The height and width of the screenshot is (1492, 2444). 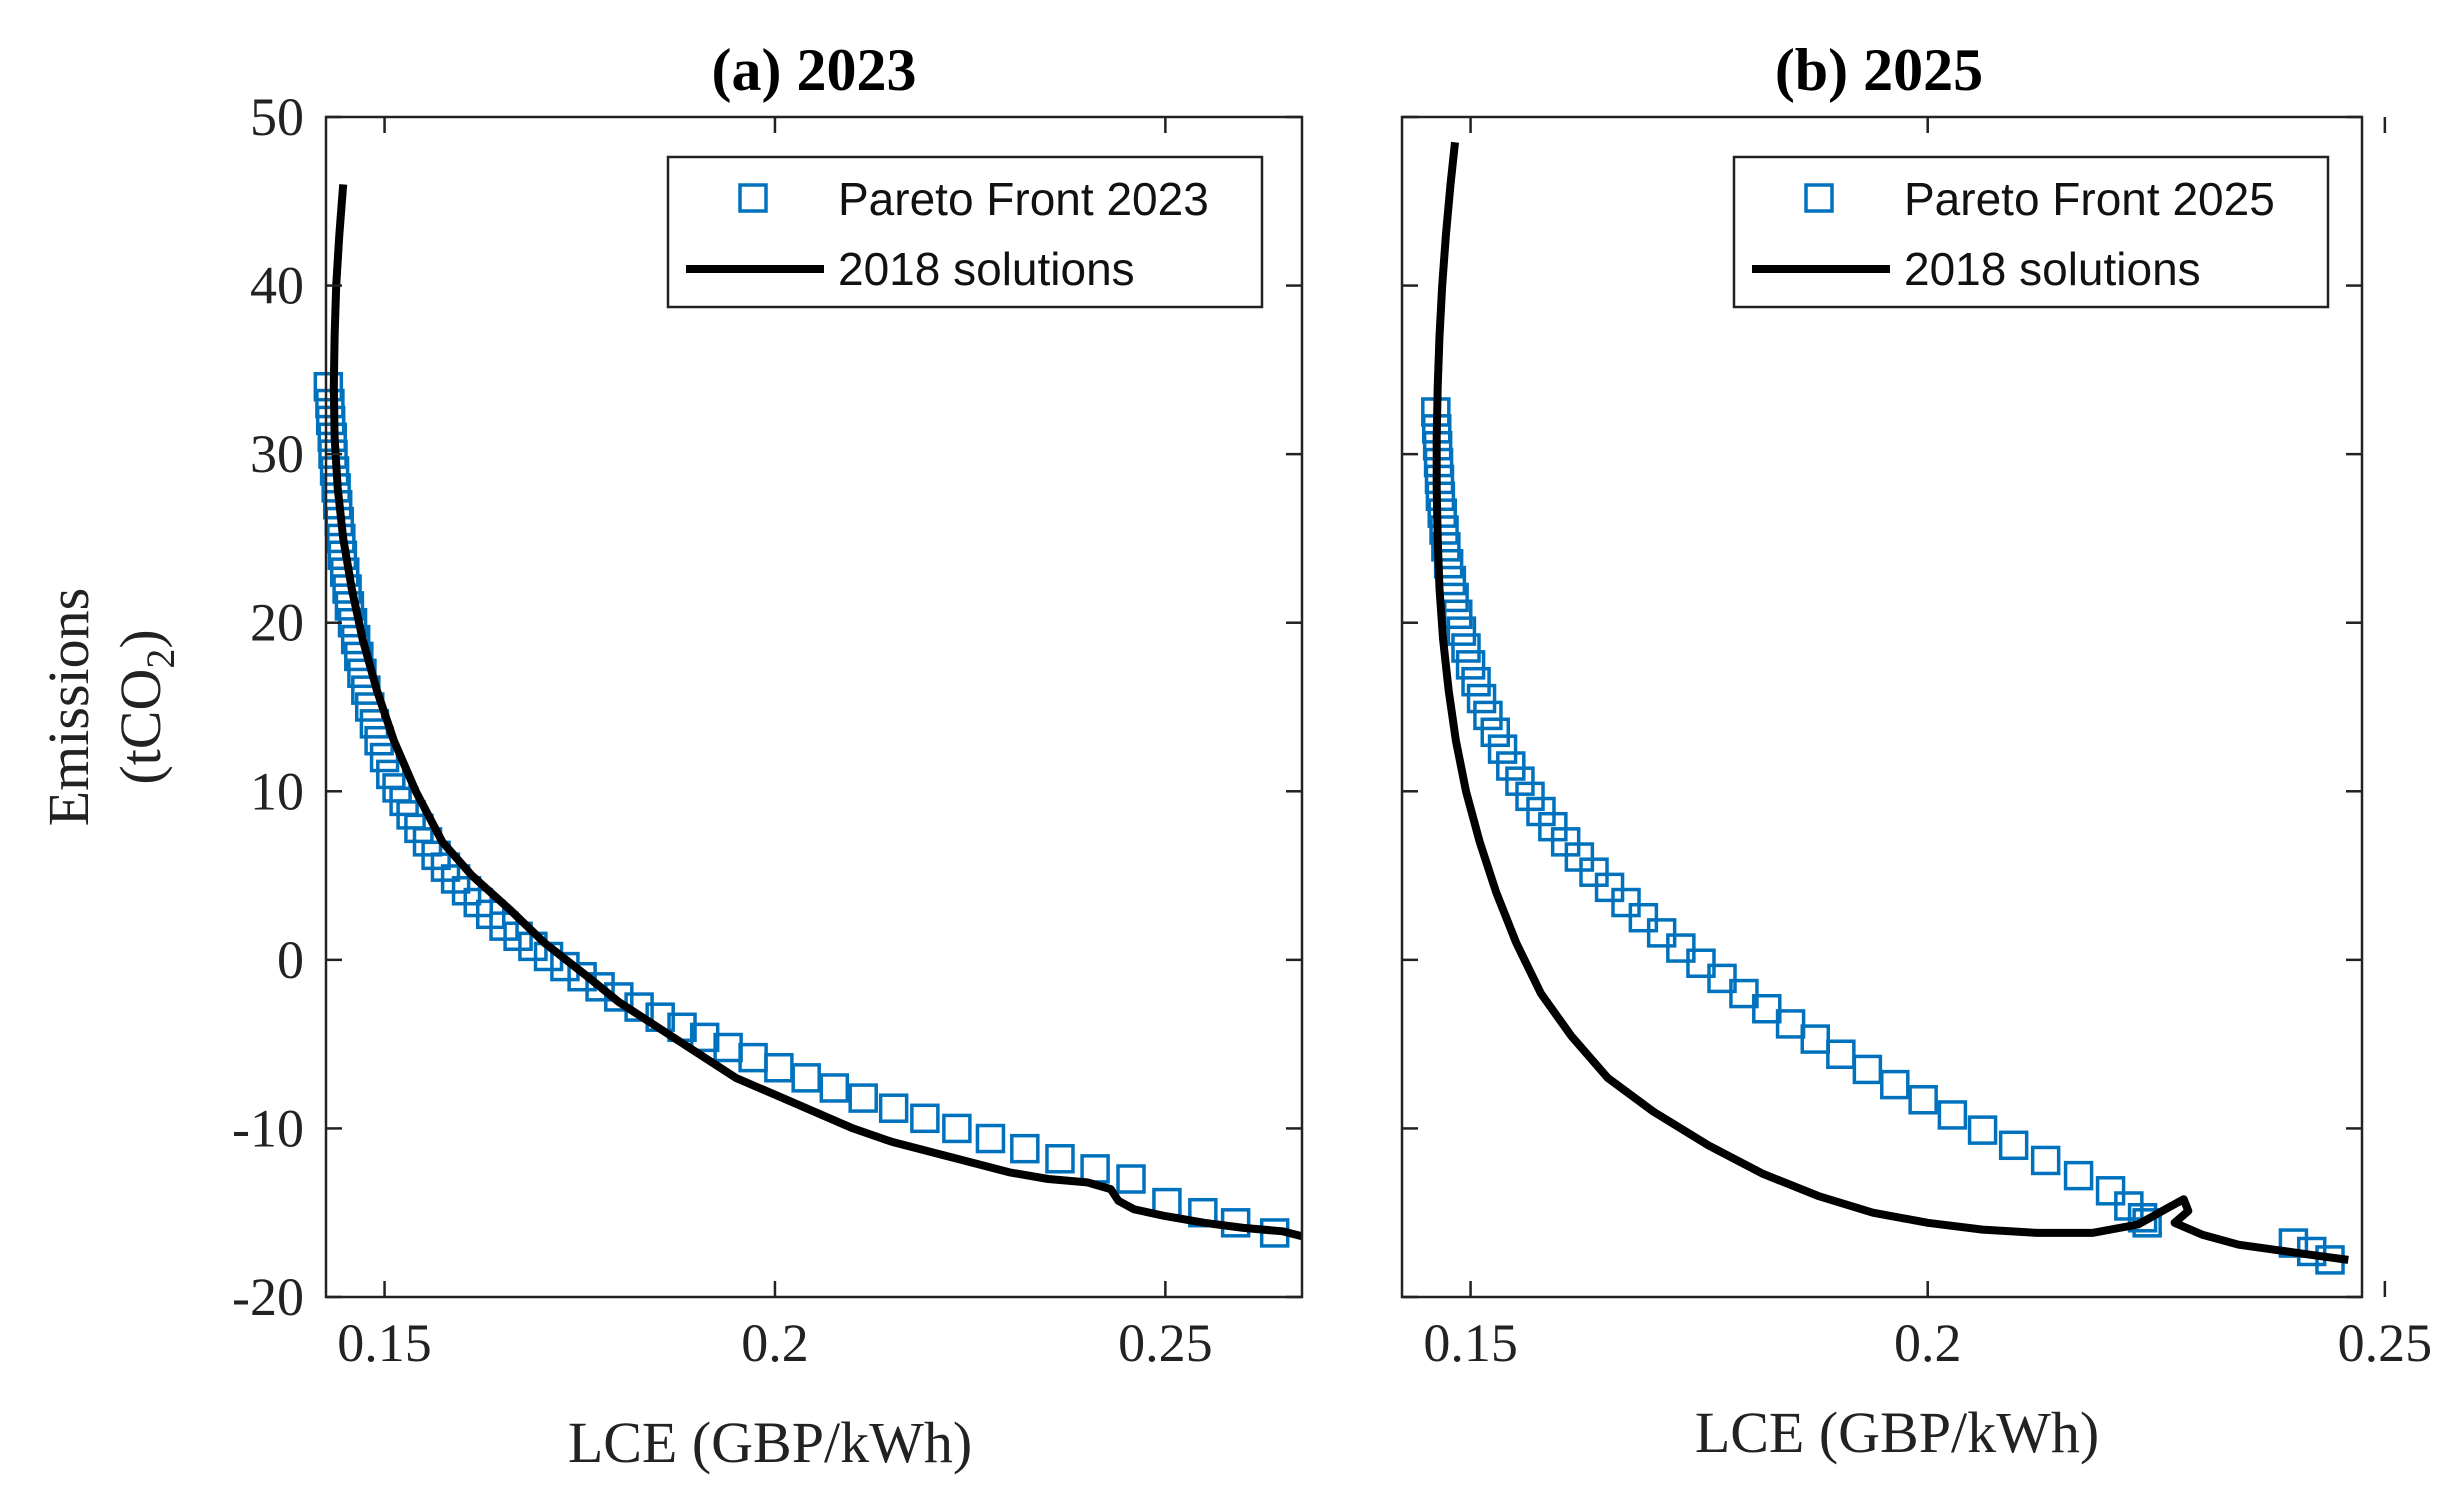 I want to click on y-tick-label: 10, so click(x=277, y=791).